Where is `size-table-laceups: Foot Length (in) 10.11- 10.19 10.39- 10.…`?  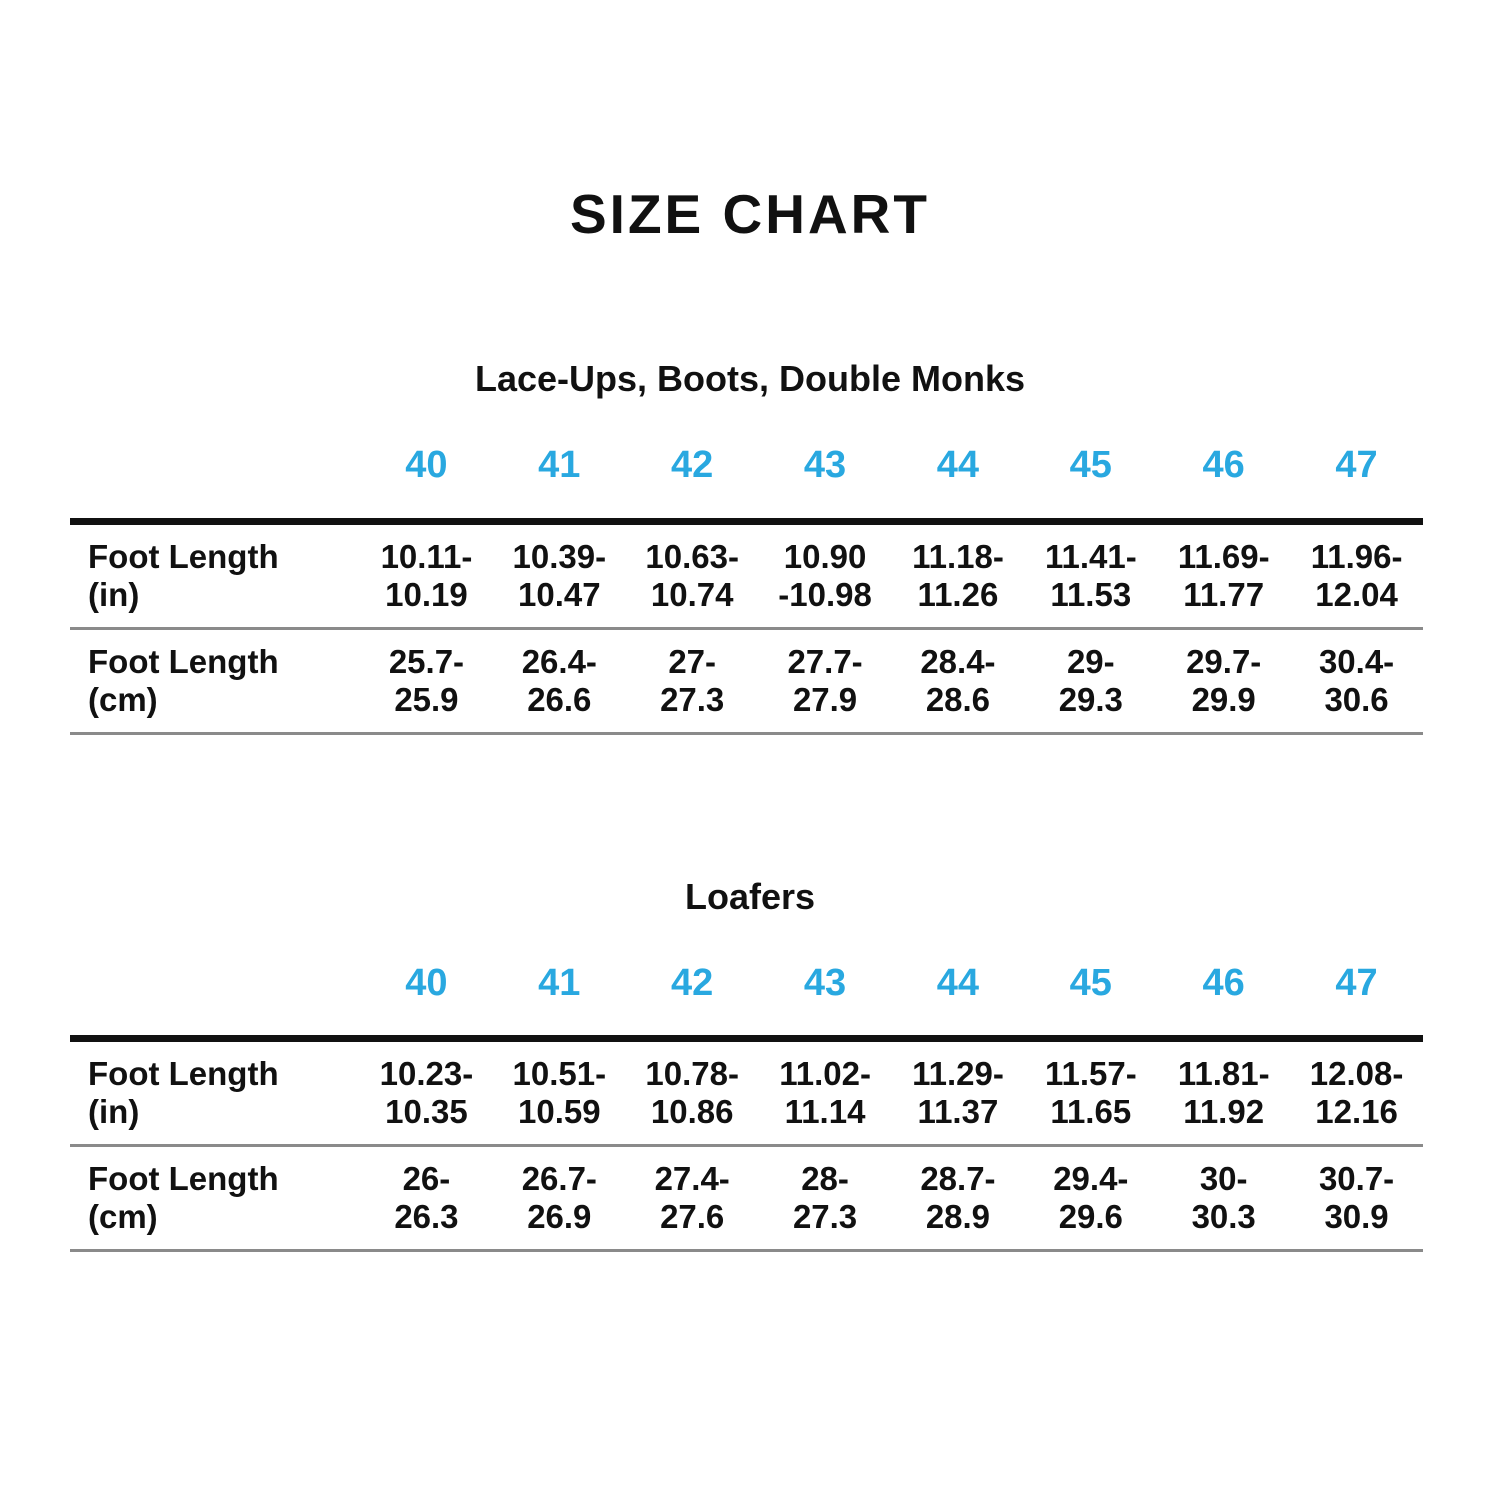 size-table-laceups: Foot Length (in) 10.11- 10.19 10.39- 10.… is located at coordinates (746, 626).